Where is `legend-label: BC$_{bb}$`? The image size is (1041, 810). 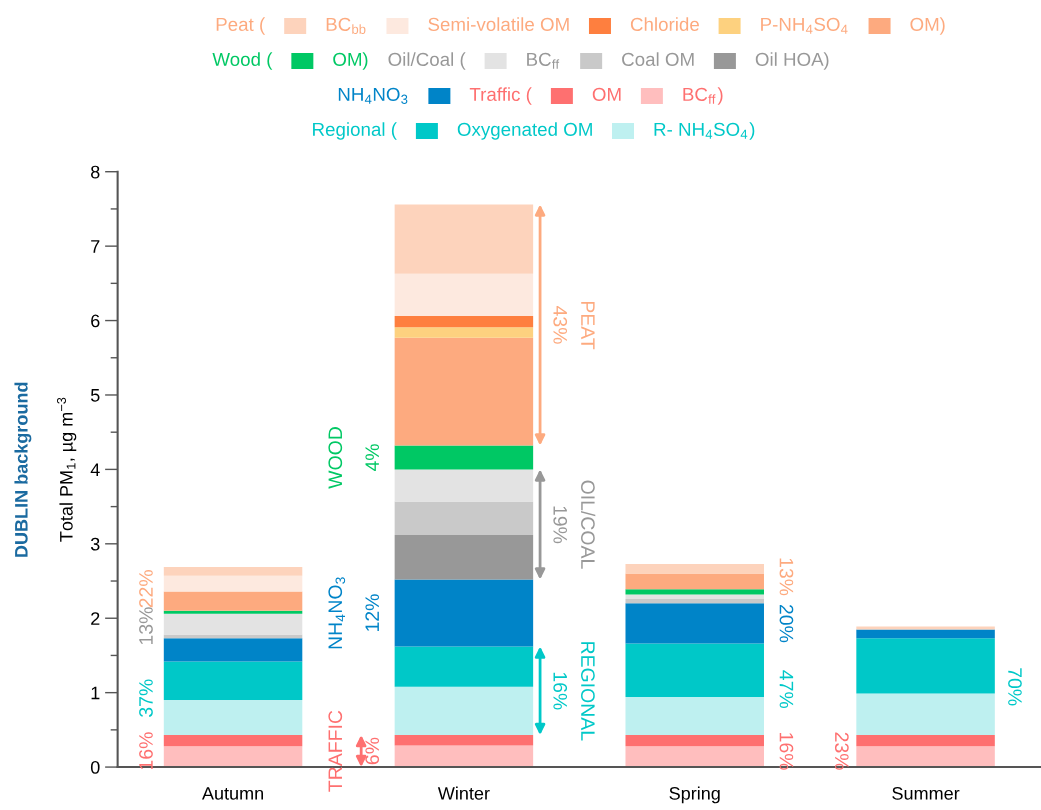
legend-label: BC$_{bb}$ is located at coordinates (346, 25).